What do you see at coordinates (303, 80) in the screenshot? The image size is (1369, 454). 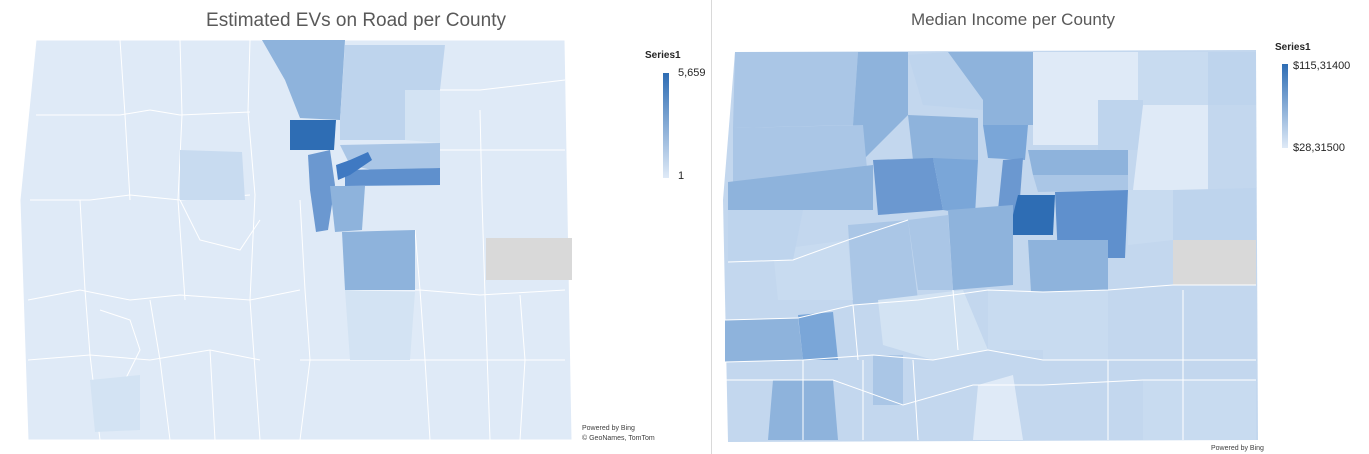 I see `county-larimer` at bounding box center [303, 80].